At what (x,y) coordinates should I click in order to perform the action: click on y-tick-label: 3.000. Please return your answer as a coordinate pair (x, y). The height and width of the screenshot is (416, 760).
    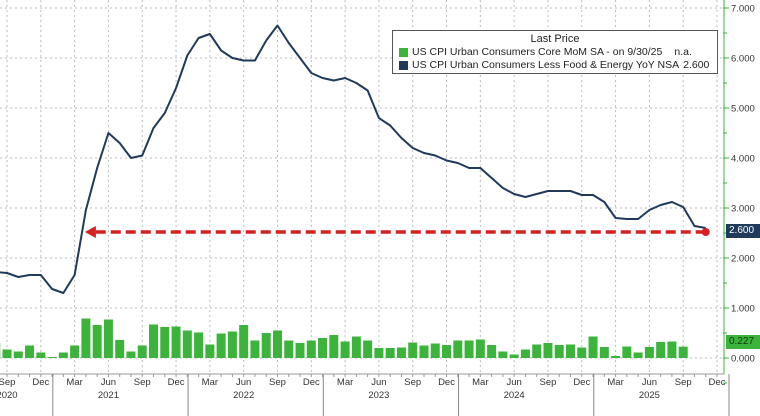
    Looking at the image, I should click on (743, 209).